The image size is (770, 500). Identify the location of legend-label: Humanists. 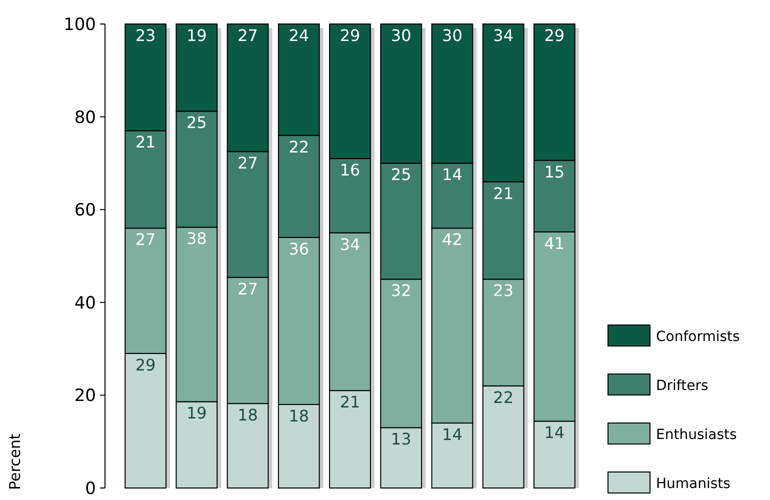
(693, 484).